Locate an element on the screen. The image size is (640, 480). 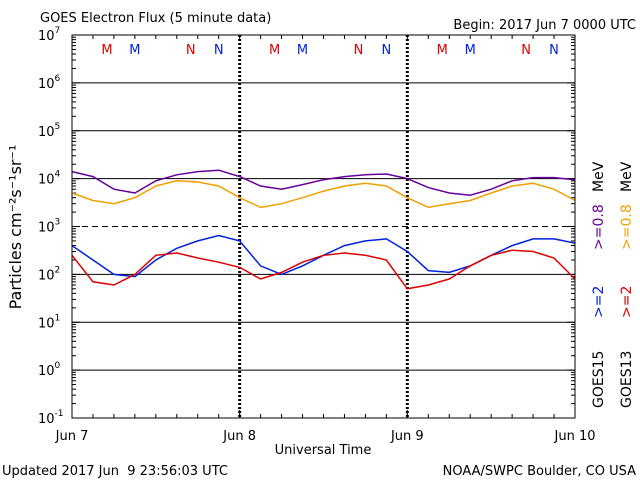
y-tick-label: 10⁰ is located at coordinates (49, 370).